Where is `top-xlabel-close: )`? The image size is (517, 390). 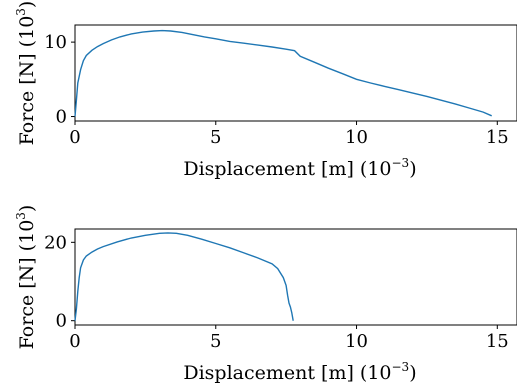 top-xlabel-close: ) is located at coordinates (412, 169).